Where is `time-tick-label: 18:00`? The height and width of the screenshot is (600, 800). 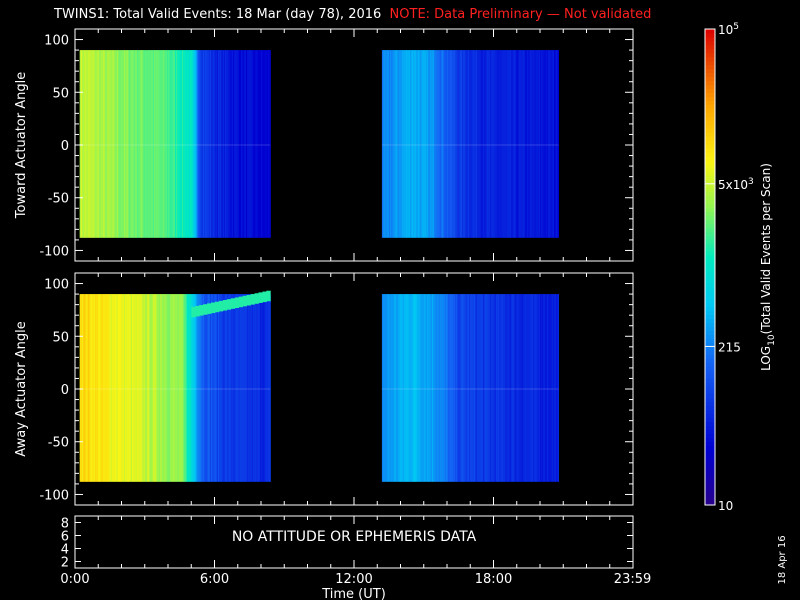
time-tick-label: 18:00 is located at coordinates (493, 579).